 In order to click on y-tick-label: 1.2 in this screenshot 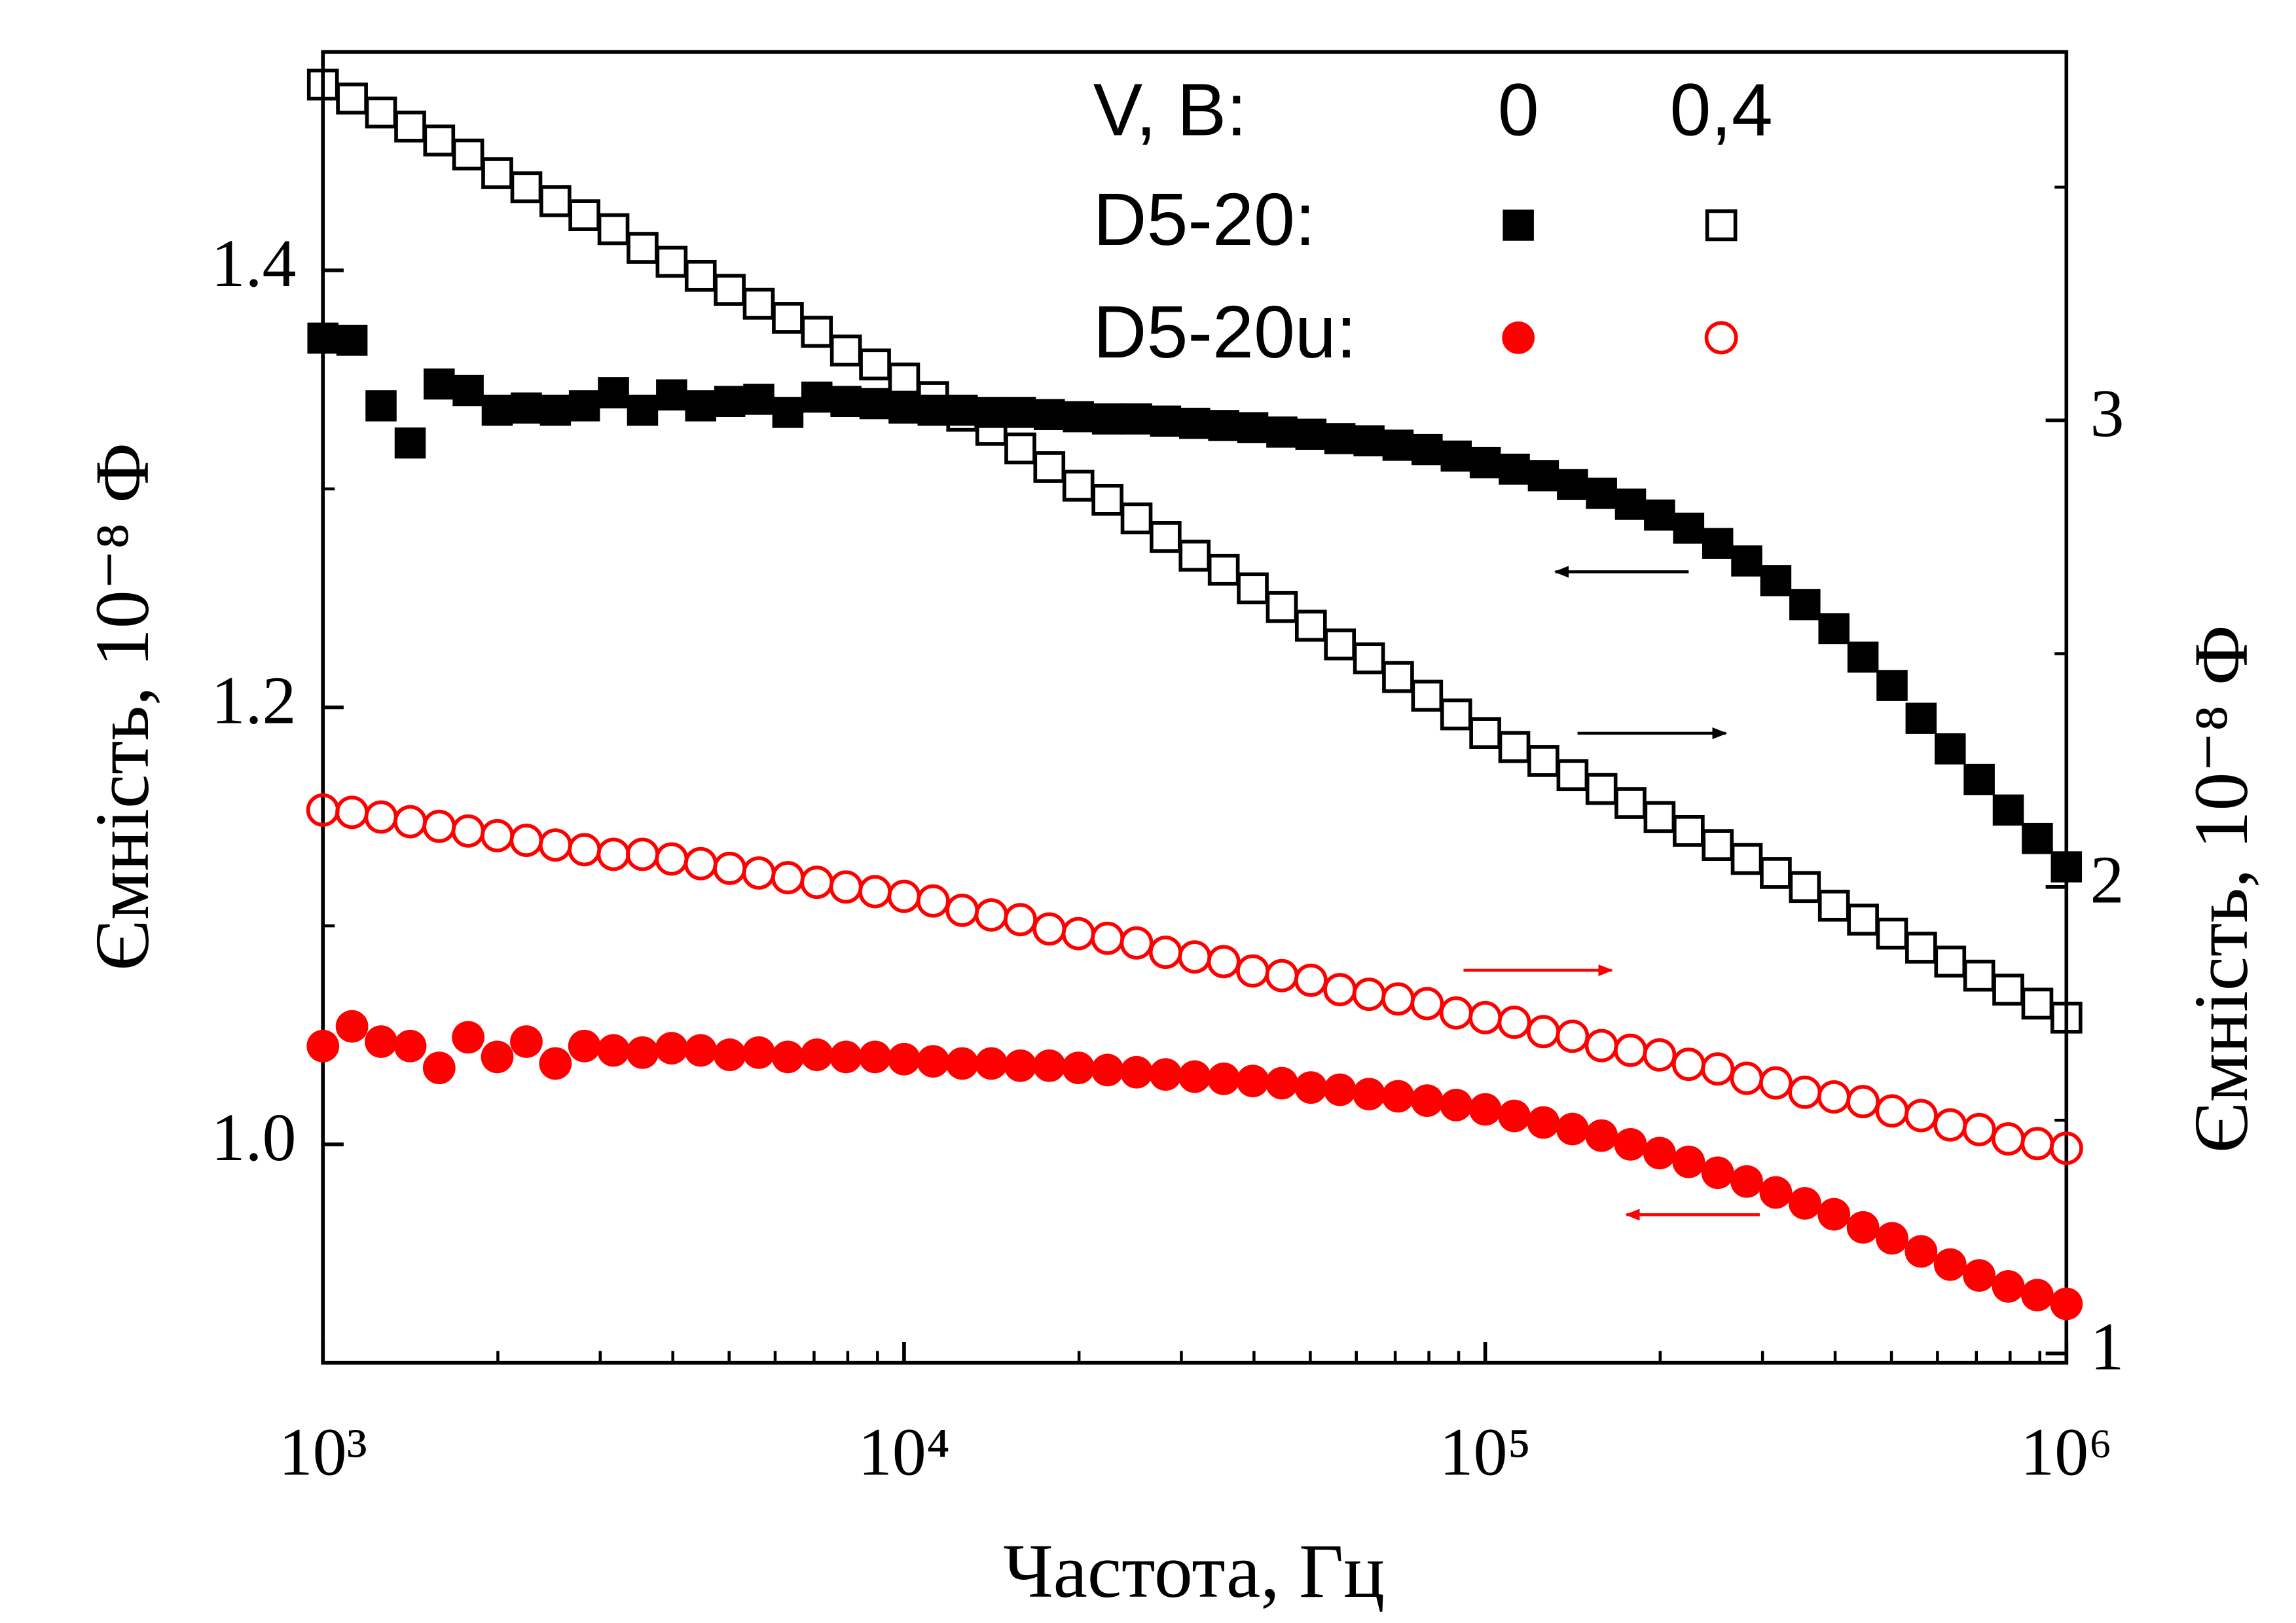, I will do `click(253, 700)`.